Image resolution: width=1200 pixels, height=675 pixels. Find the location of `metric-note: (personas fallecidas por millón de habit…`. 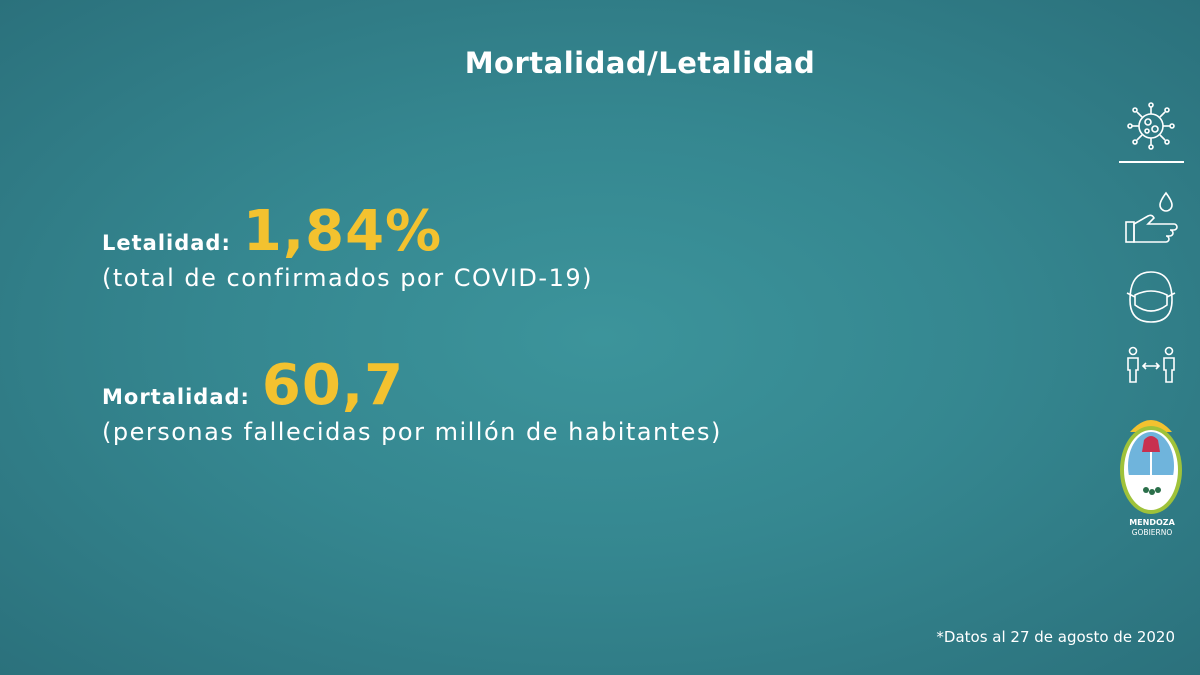

metric-note: (personas fallecidas por millón de habit… is located at coordinates (412, 432).